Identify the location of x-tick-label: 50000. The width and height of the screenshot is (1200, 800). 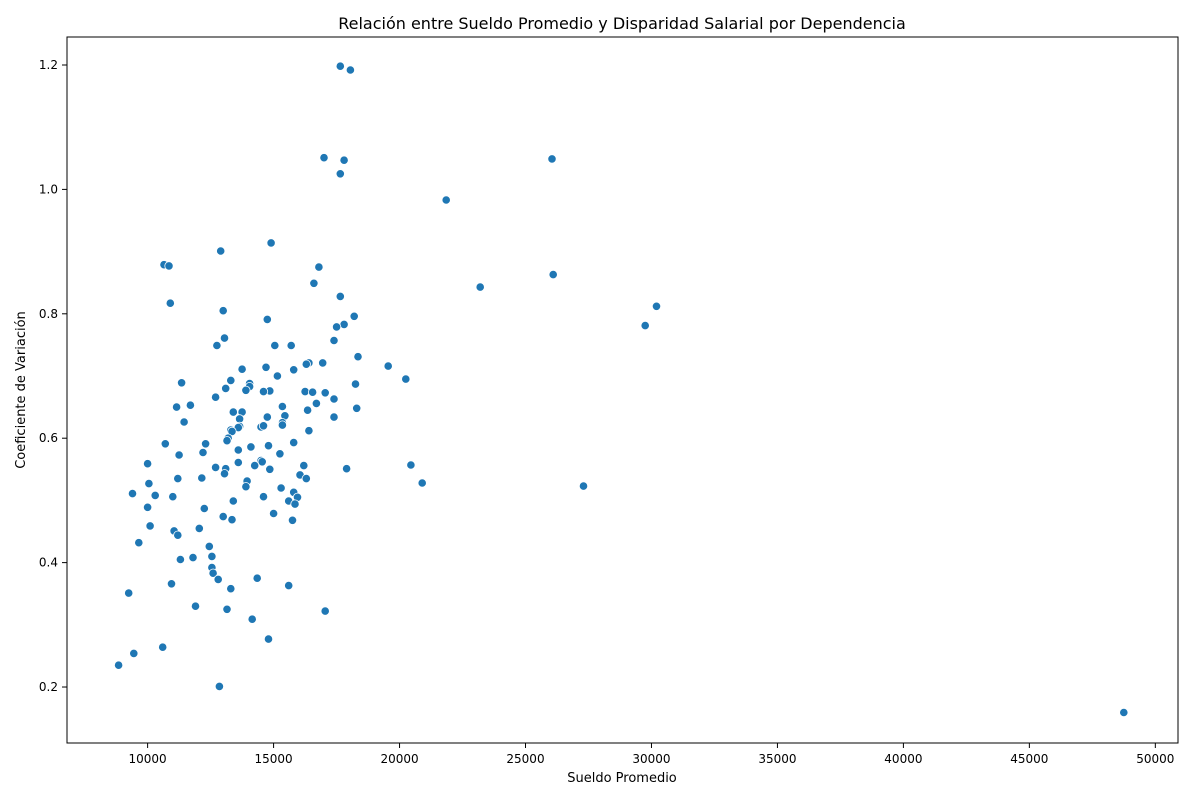
(1155, 759).